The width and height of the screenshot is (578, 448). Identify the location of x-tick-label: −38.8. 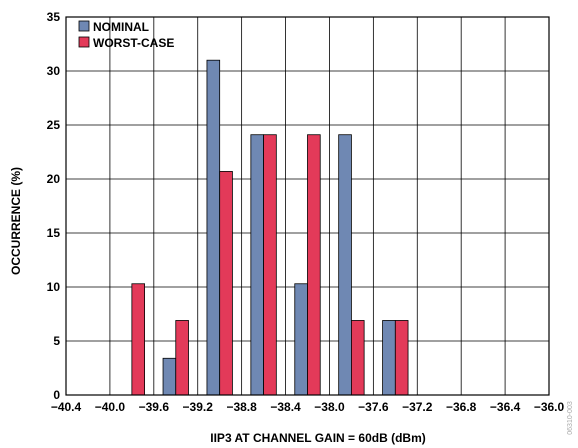
(241, 407).